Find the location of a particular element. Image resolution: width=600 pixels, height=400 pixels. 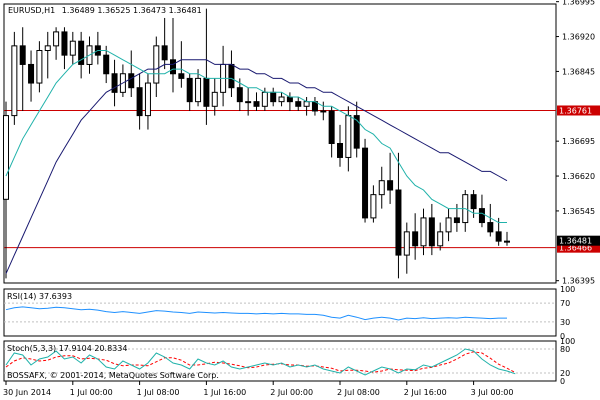

rsi-panel: RSI(14) 37.6393 100 70 30 0 is located at coordinates (289, 313).